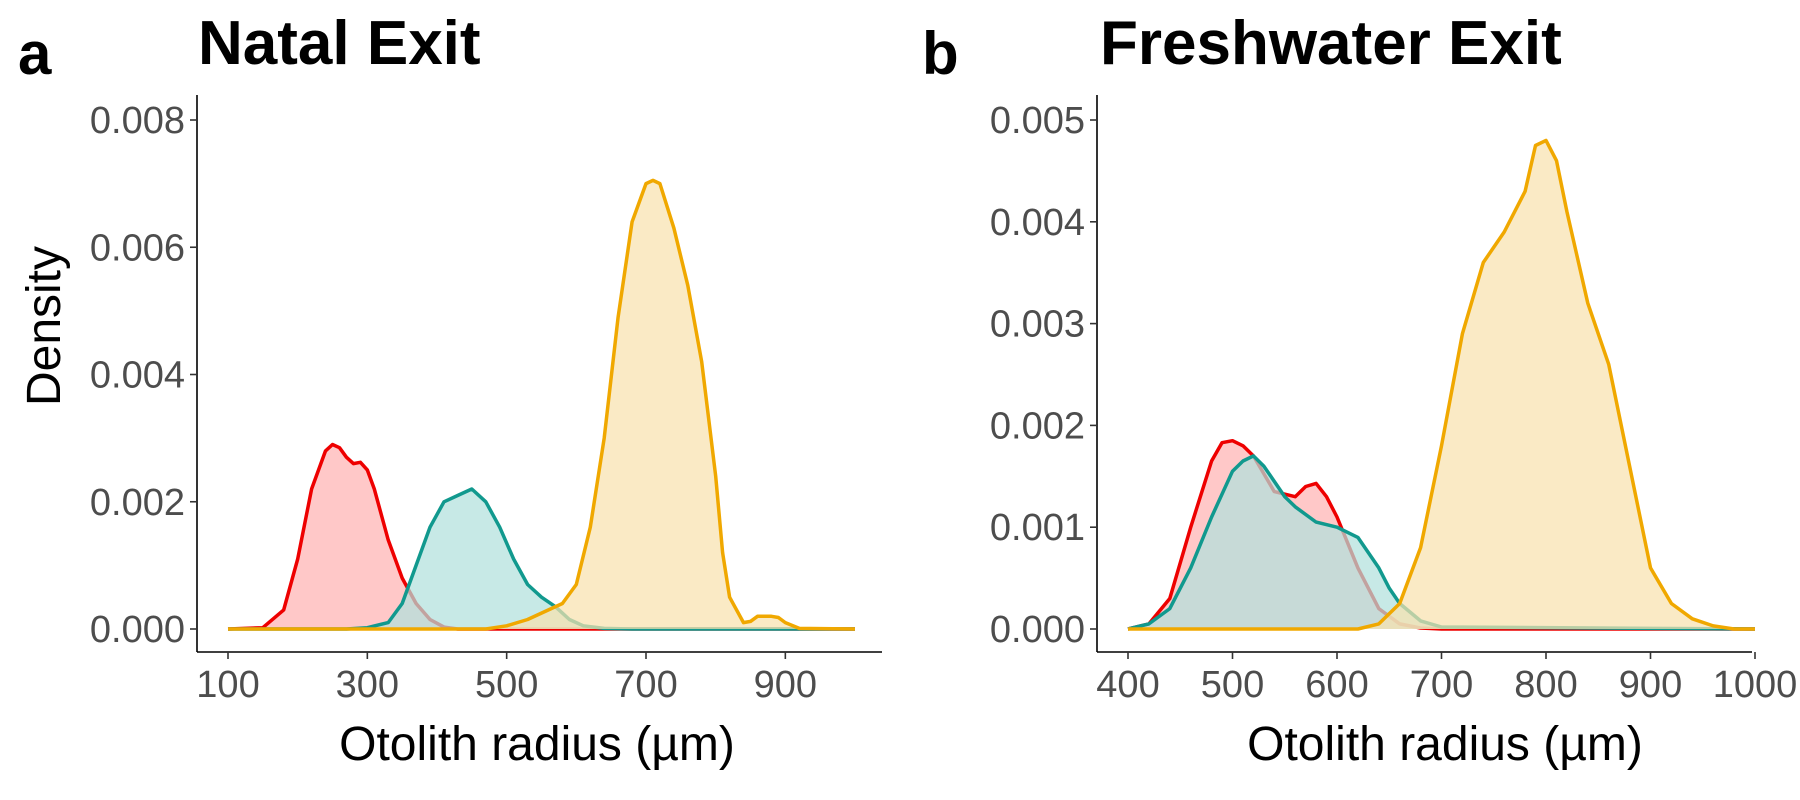  What do you see at coordinates (339, 43) in the screenshot?
I see `panel-title-natal-exit: Natal Exit` at bounding box center [339, 43].